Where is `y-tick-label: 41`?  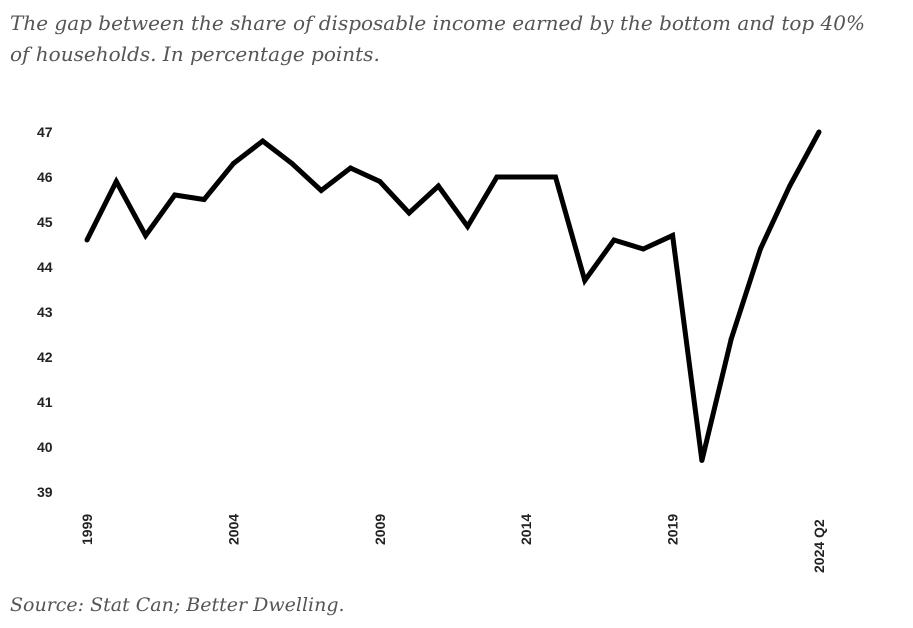 y-tick-label: 41 is located at coordinates (45, 402).